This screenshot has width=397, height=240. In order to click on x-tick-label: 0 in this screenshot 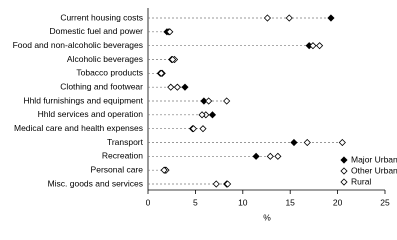, I will do `click(148, 202)`.